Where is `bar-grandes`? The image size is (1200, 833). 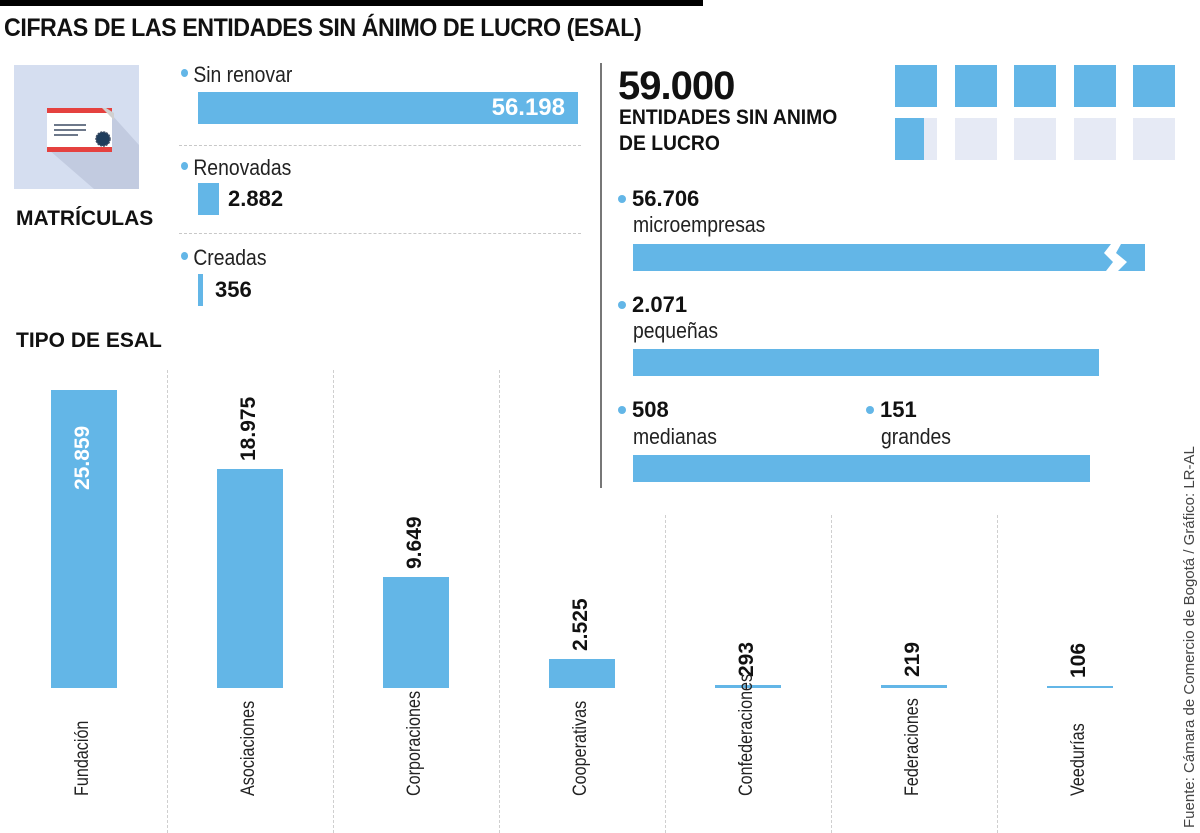
bar-grandes is located at coordinates (893, 468).